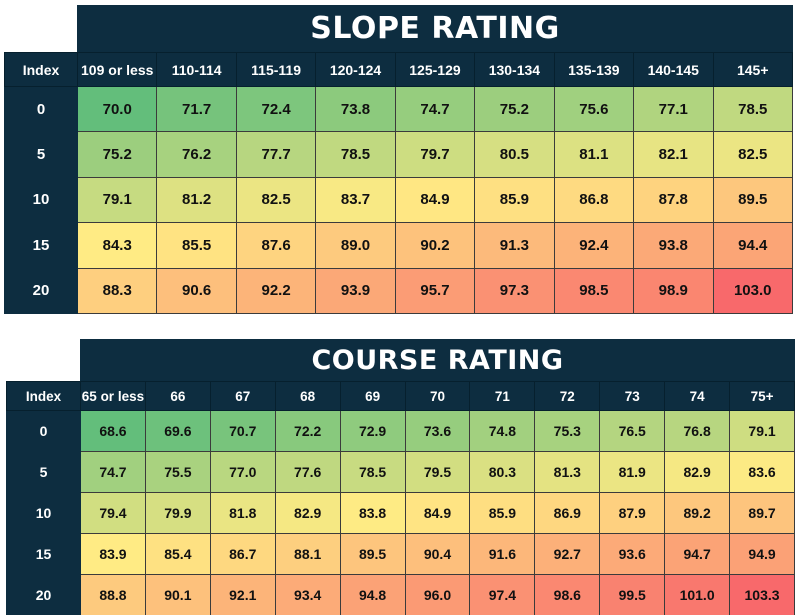 Image resolution: width=800 pixels, height=615 pixels. I want to click on rating-cell: 103.3, so click(762, 594).